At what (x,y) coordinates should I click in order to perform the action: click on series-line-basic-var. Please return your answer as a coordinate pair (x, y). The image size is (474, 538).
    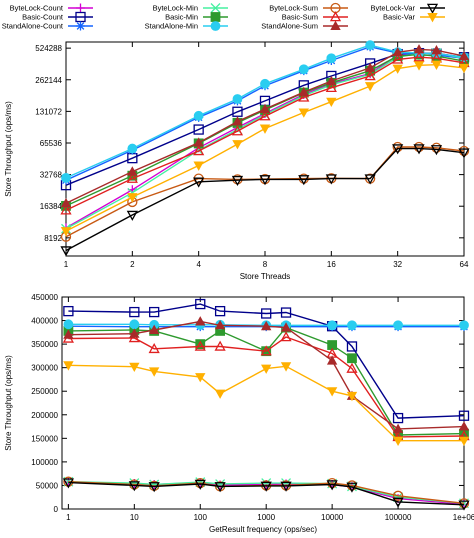
    Looking at the image, I should click on (266, 403).